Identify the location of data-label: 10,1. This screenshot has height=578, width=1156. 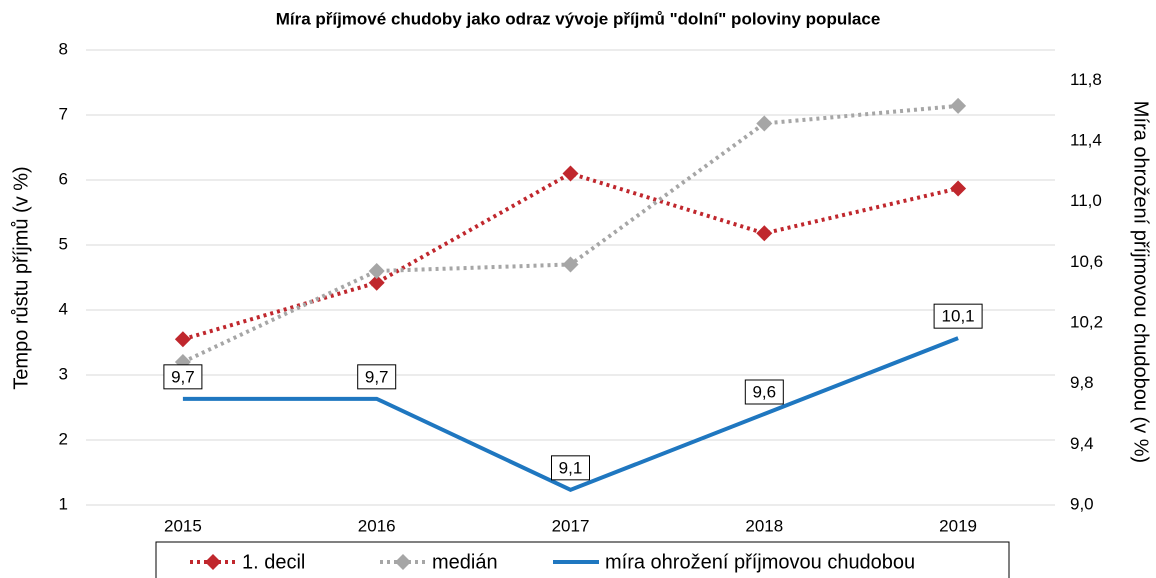
(958, 316).